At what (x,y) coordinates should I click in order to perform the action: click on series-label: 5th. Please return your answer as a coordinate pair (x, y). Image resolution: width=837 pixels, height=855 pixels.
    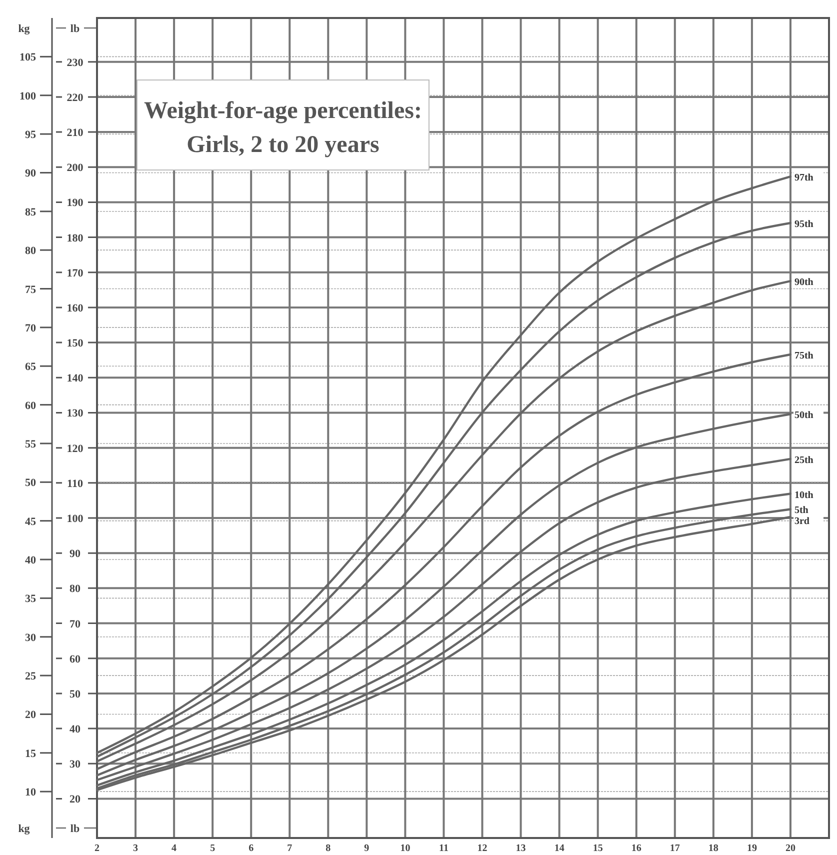
    Looking at the image, I should click on (801, 510).